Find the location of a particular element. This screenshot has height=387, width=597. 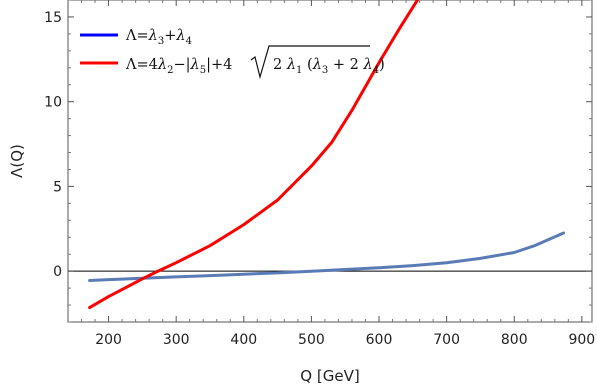

y-tick-label: 5 is located at coordinates (57, 187).